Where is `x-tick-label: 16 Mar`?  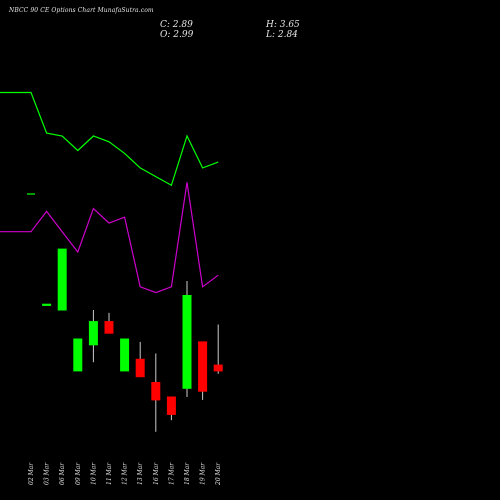 x-tick-label: 16 Mar is located at coordinates (156, 473).